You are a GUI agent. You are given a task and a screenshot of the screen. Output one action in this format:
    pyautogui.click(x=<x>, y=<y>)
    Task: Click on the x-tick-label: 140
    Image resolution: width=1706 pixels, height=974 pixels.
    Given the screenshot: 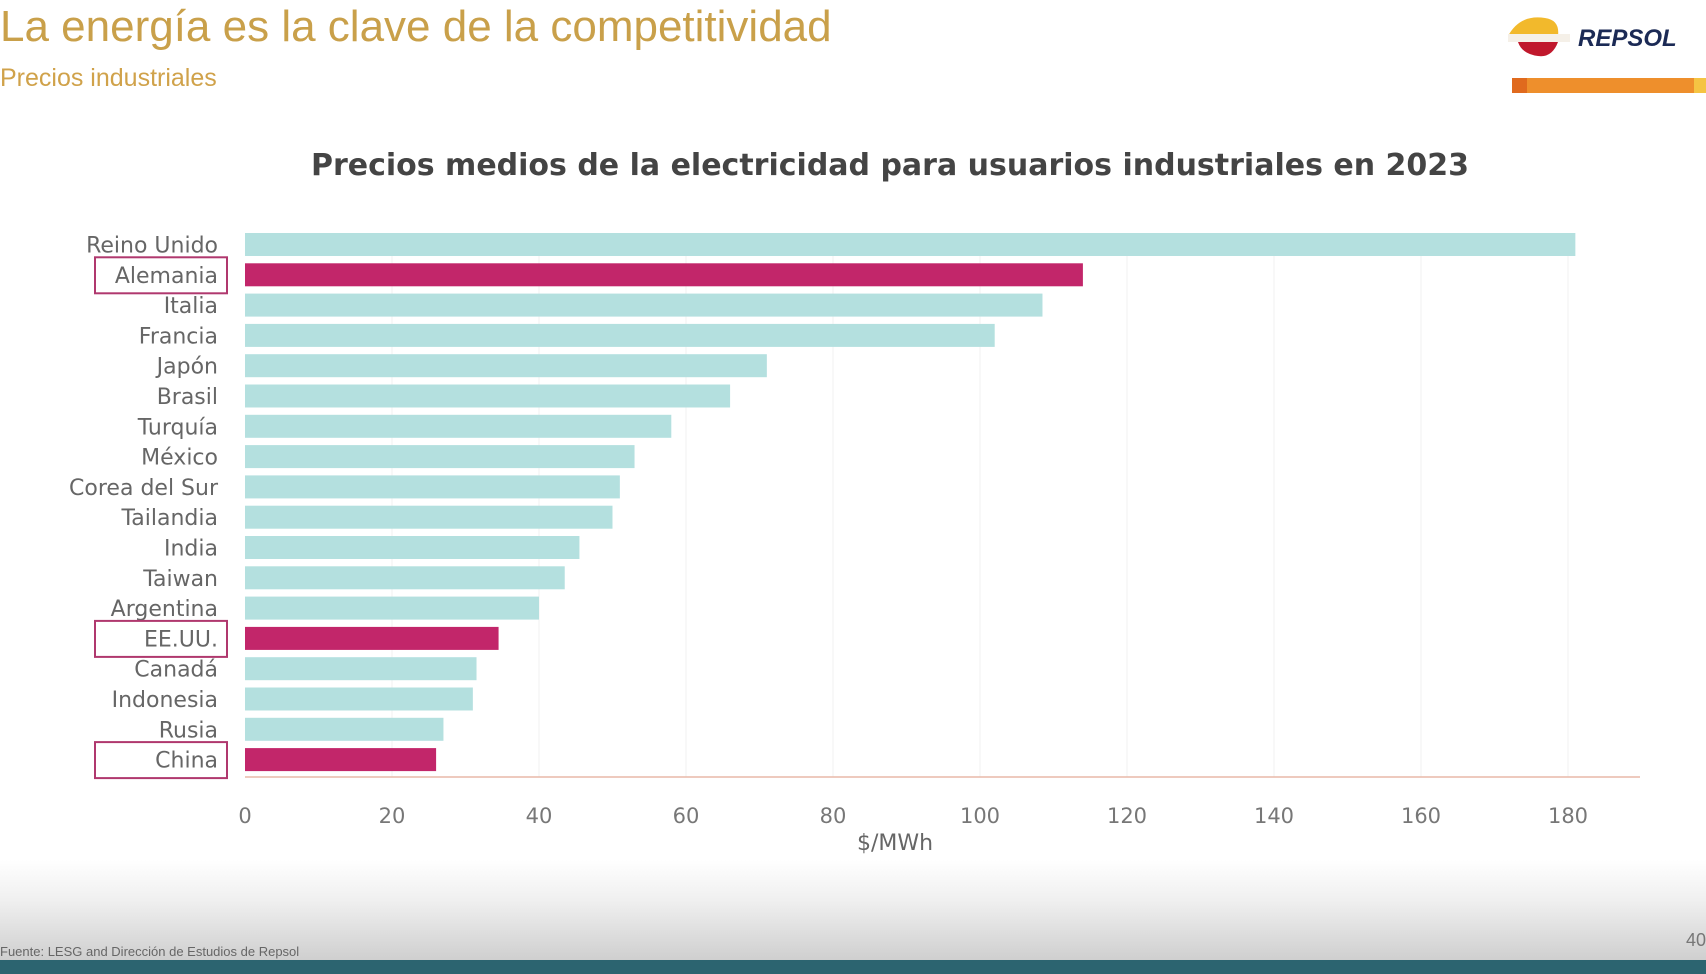 What is the action you would take?
    pyautogui.click(x=1274, y=816)
    